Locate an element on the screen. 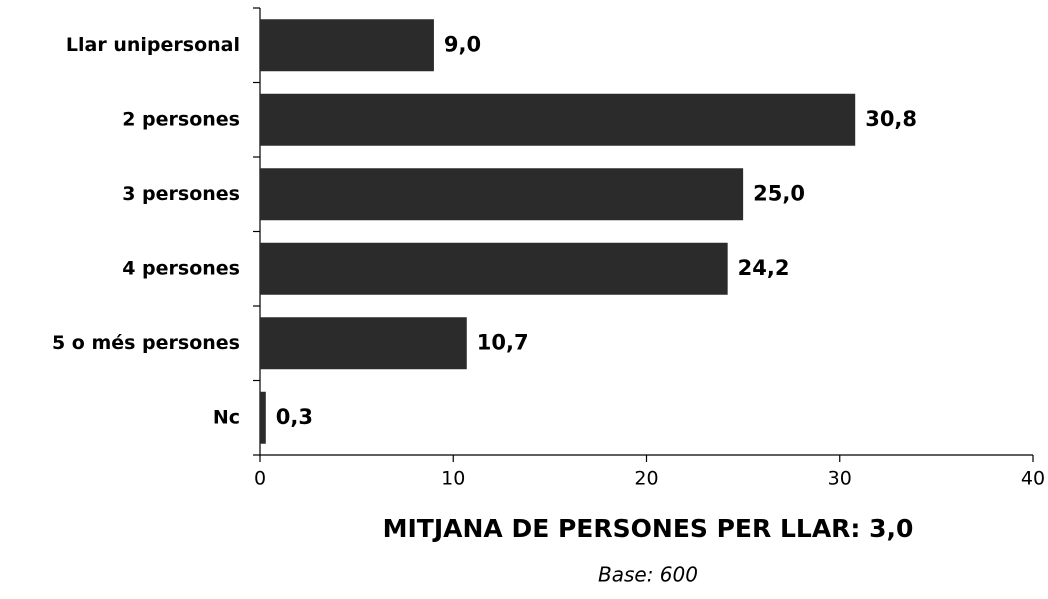  value-label: 25,0 is located at coordinates (779, 193).